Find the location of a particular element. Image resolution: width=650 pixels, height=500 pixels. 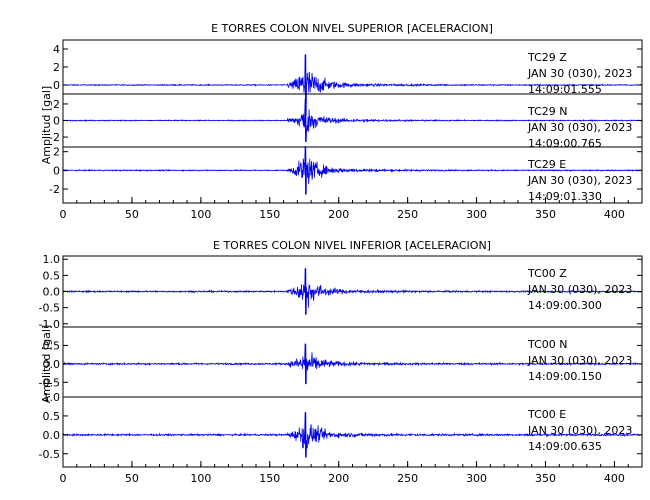

y-tick-label: 4 is located at coordinates (56, 49).